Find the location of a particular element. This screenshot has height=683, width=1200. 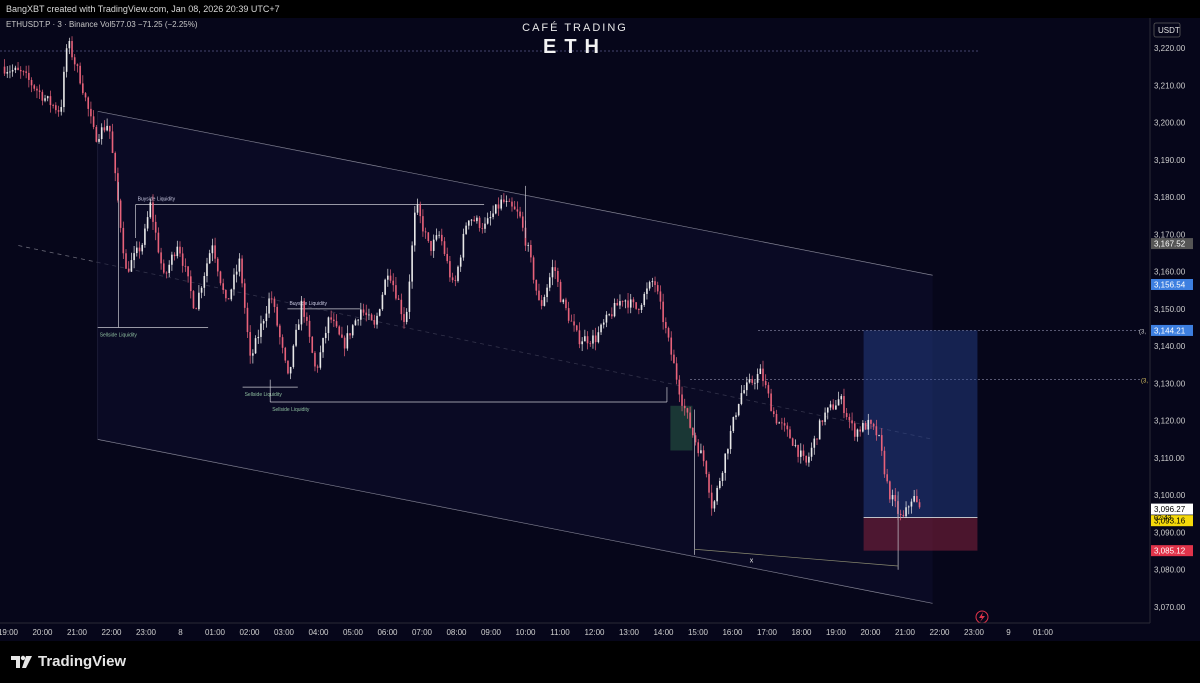

time-tick-label: 10:00 is located at coordinates (525, 632).